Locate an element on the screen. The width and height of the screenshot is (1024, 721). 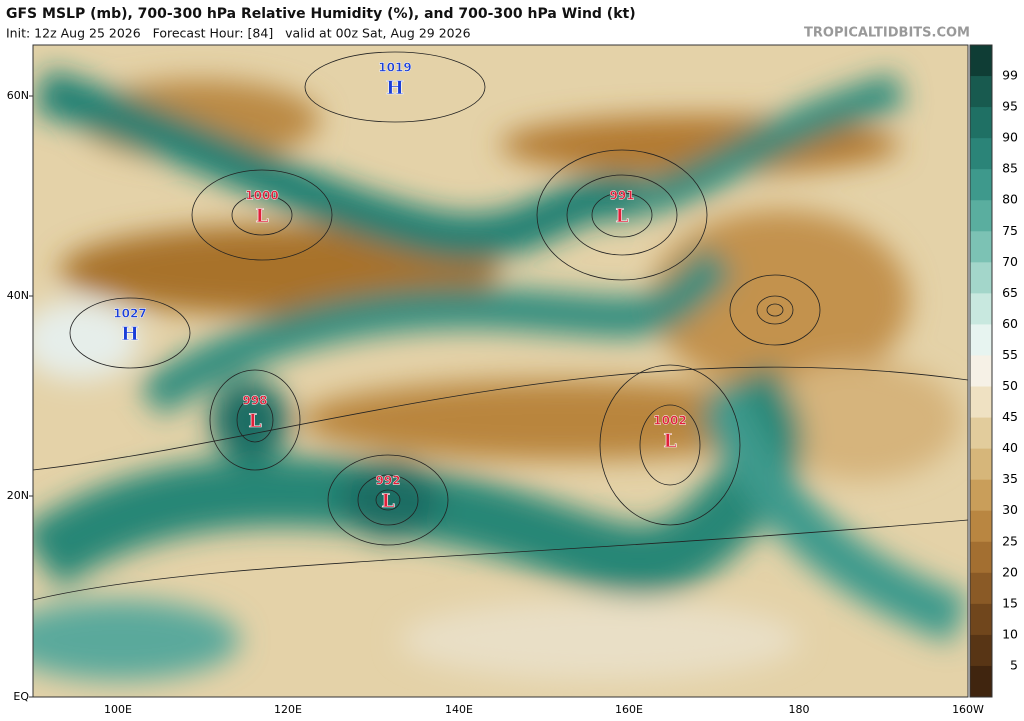
center-value: 992 is located at coordinates (387, 481).